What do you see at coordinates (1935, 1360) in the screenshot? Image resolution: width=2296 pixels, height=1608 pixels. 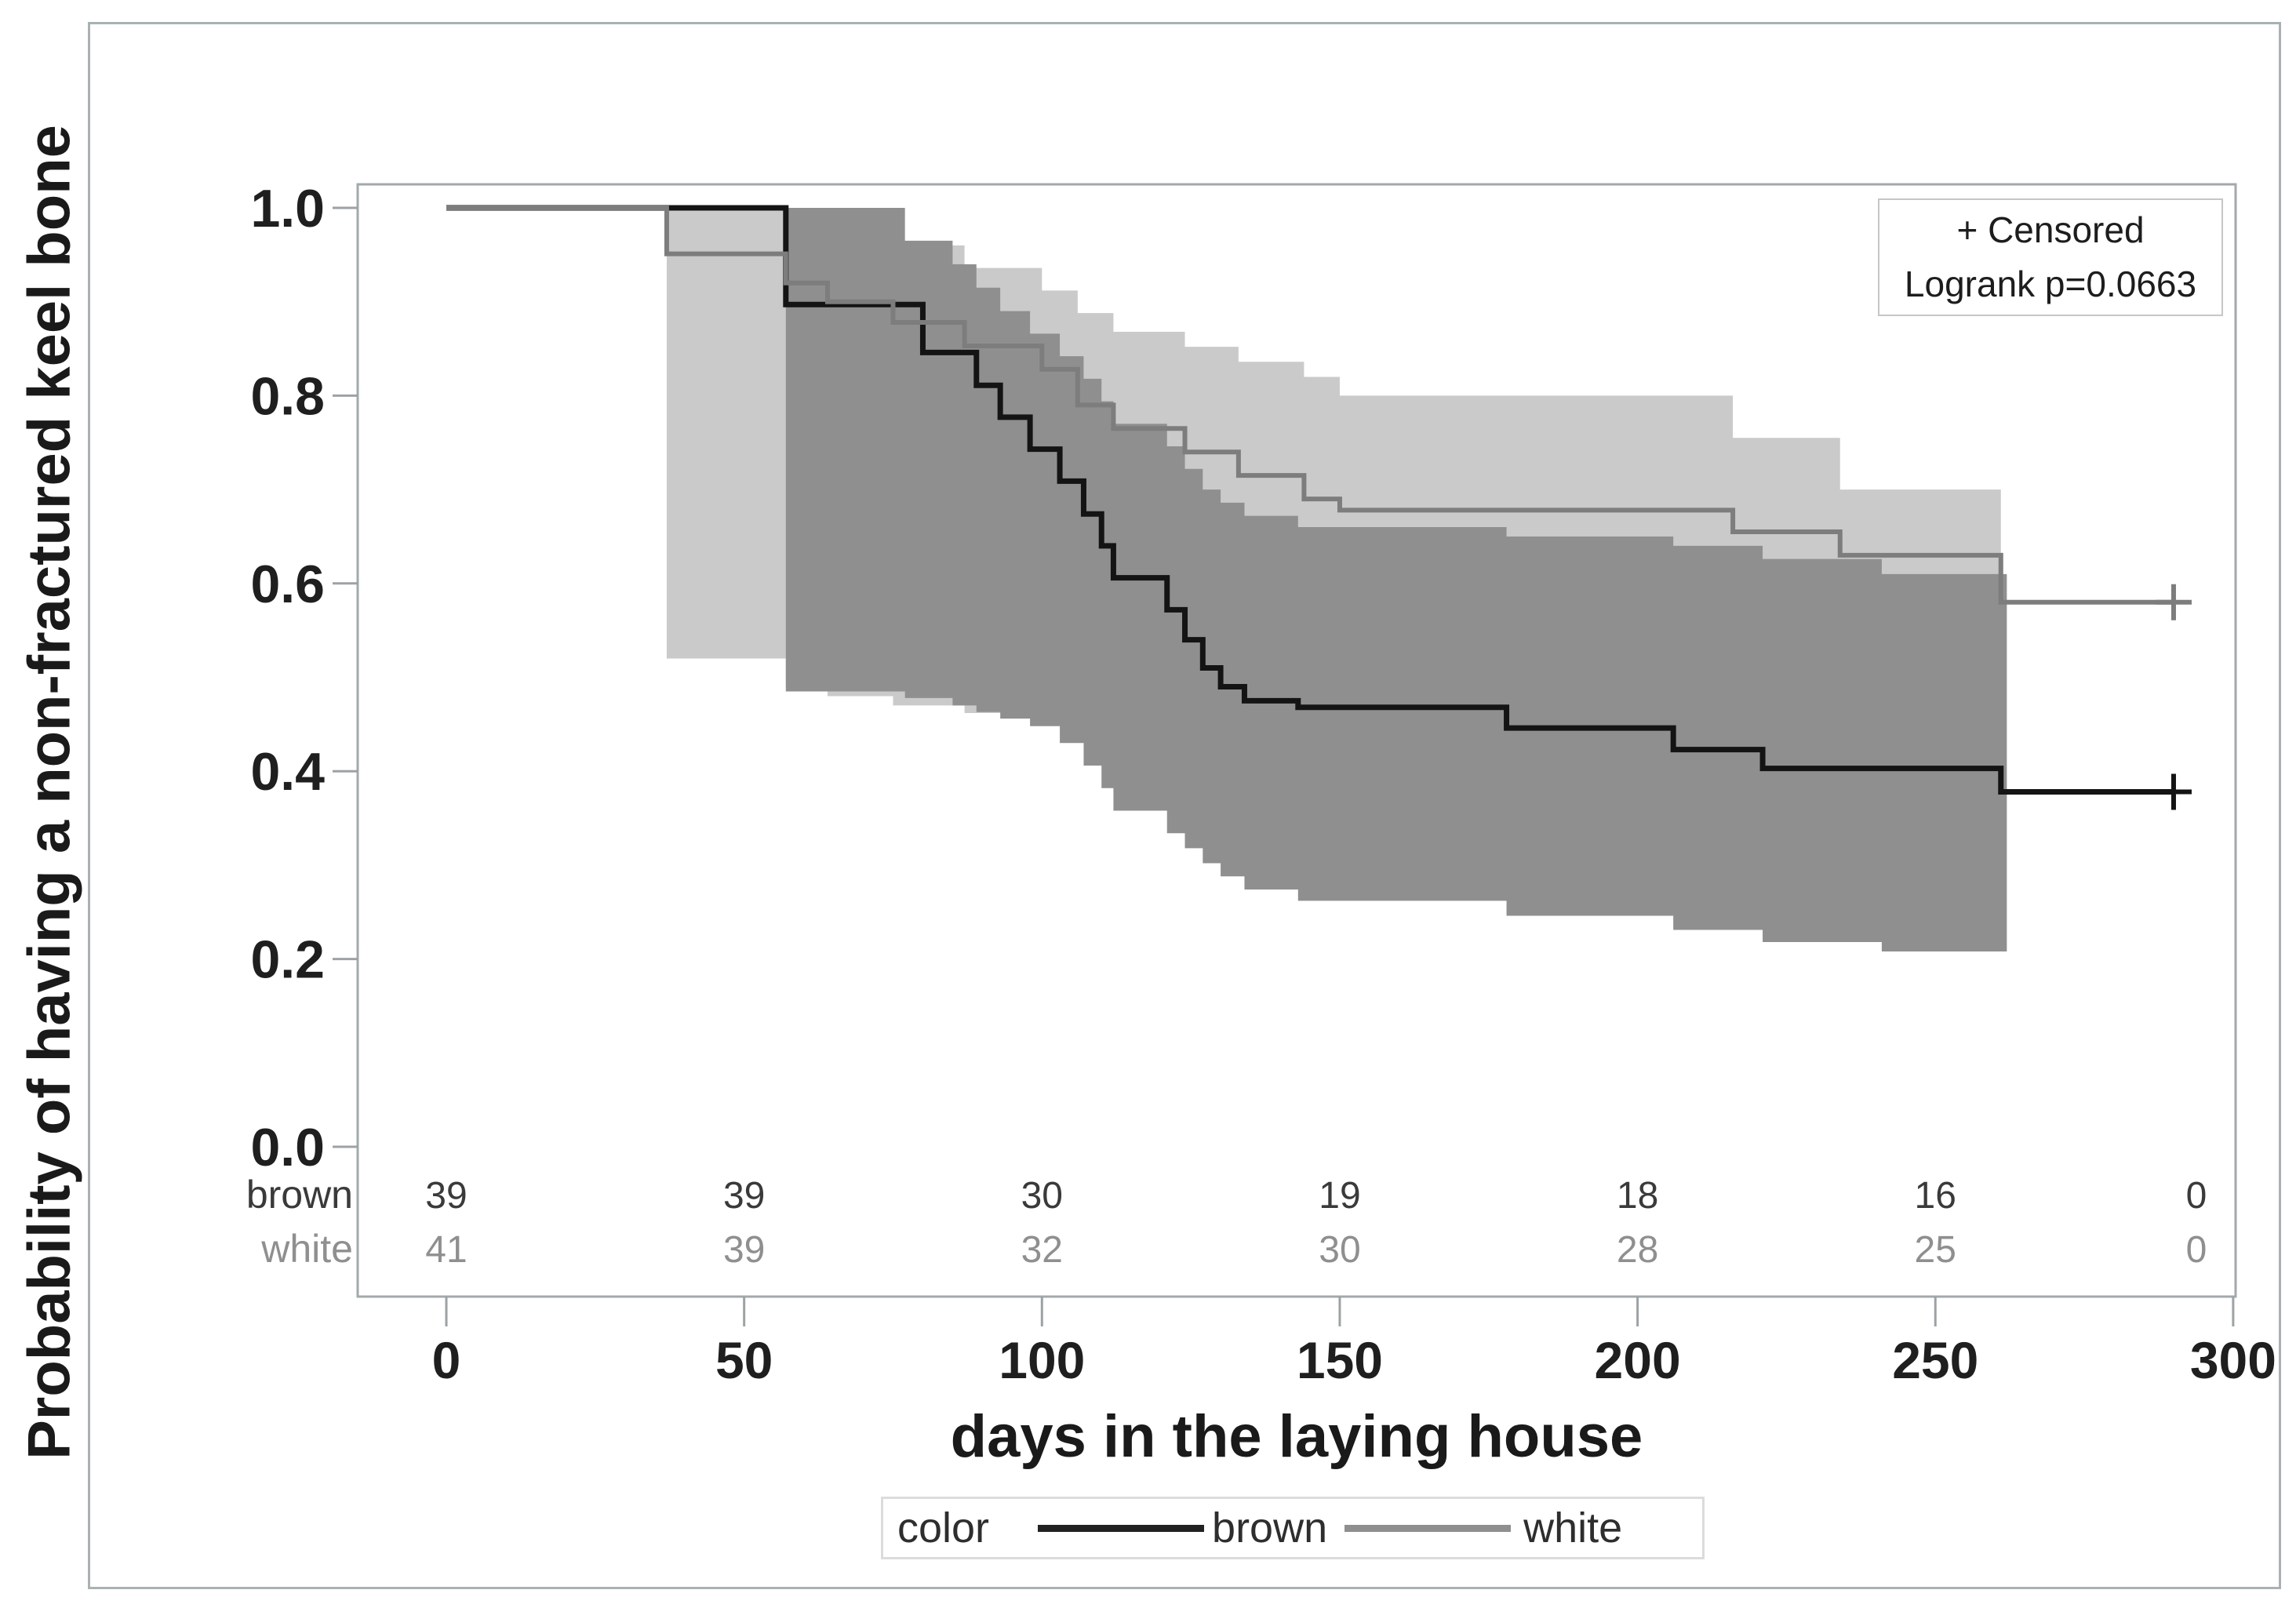 I see `x-tick-label: 250` at bounding box center [1935, 1360].